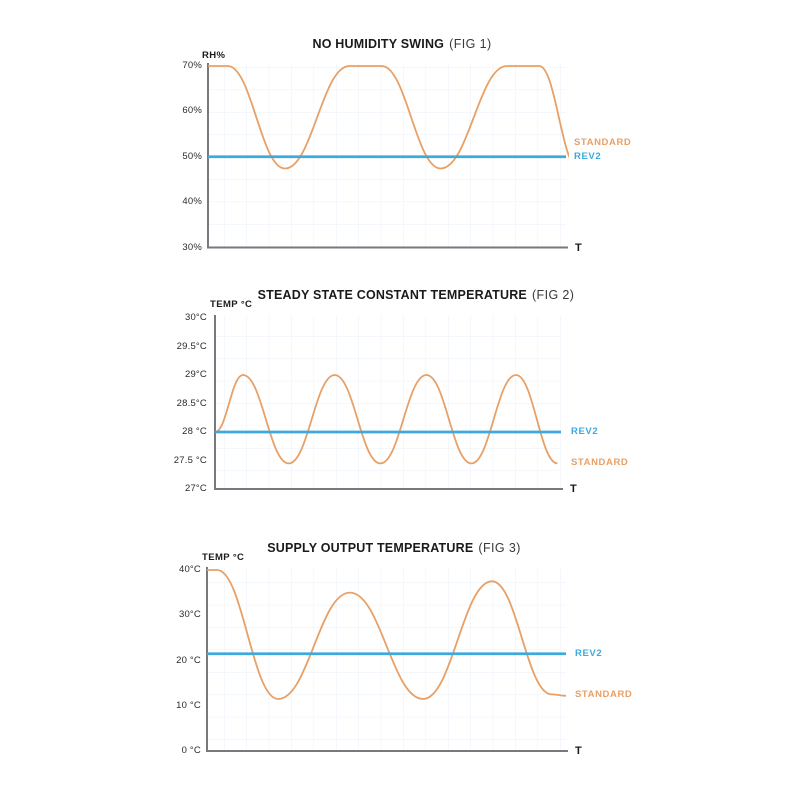 The image size is (800, 800). What do you see at coordinates (392, 295) in the screenshot?
I see `chart-title-text: STEADY STATE CONSTANT TEMPERATURE` at bounding box center [392, 295].